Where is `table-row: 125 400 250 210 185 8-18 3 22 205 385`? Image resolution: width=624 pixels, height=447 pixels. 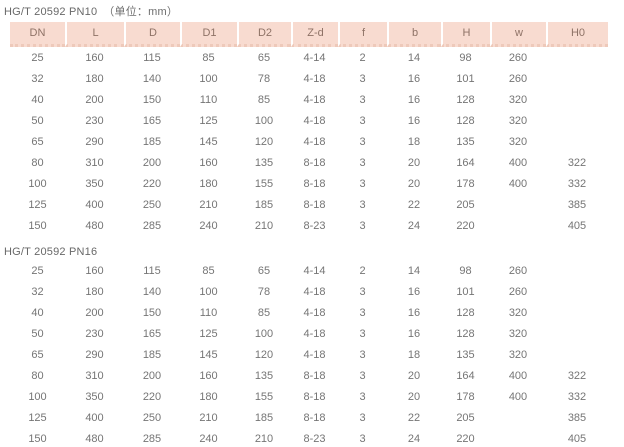
table-row: 125 400 250 210 185 8-18 3 22 205 385 is located at coordinates (309, 204).